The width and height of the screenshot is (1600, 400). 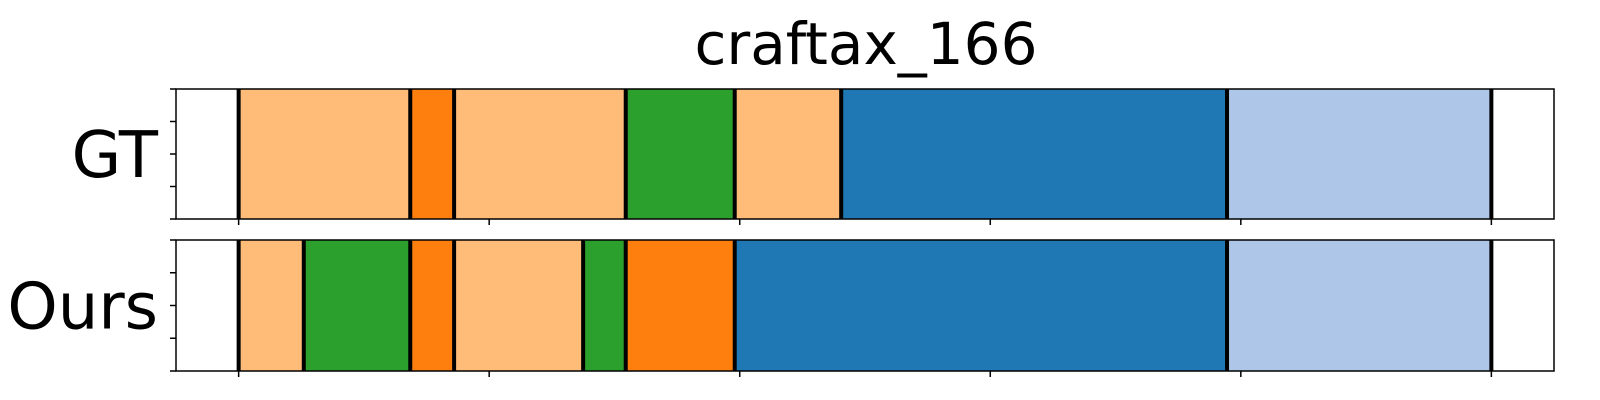 I want to click on row-label: Ours, so click(x=82, y=308).